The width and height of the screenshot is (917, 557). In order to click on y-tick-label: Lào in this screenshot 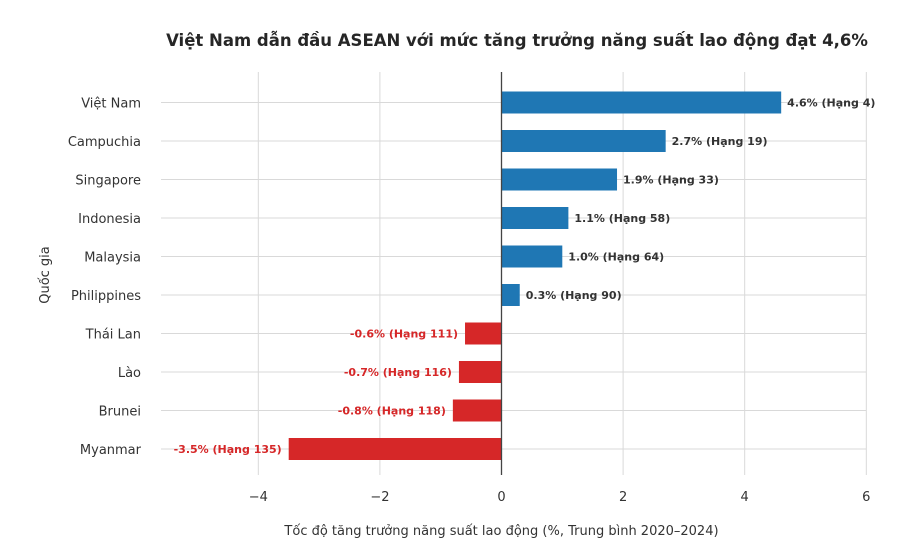, I will do `click(129, 373)`.